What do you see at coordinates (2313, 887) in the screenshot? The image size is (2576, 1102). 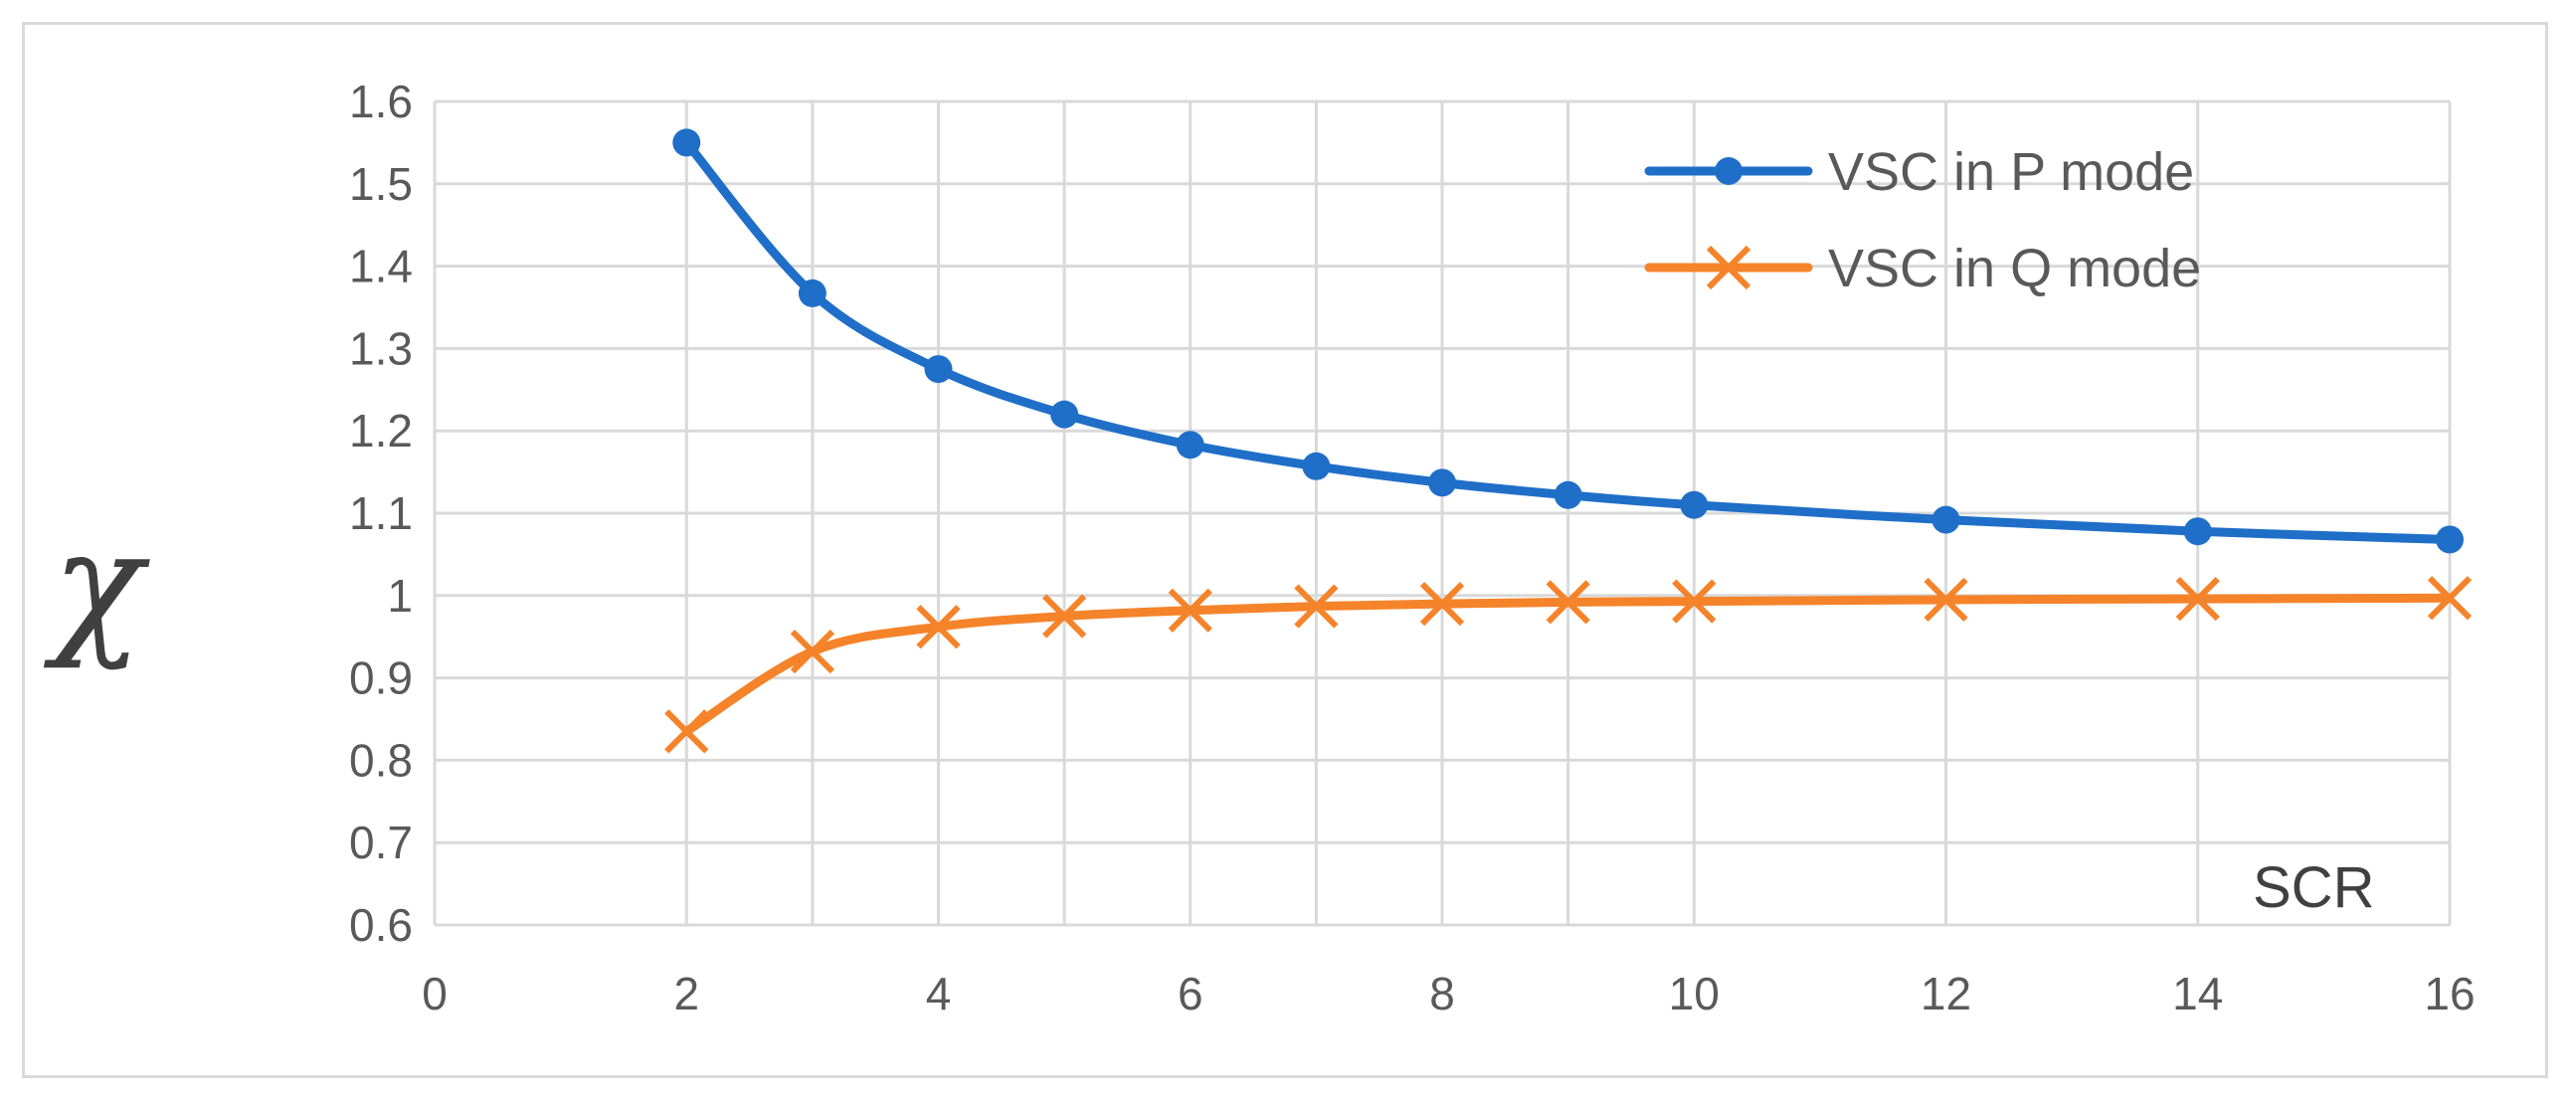 I see `x-axis-label: SCR` at bounding box center [2313, 887].